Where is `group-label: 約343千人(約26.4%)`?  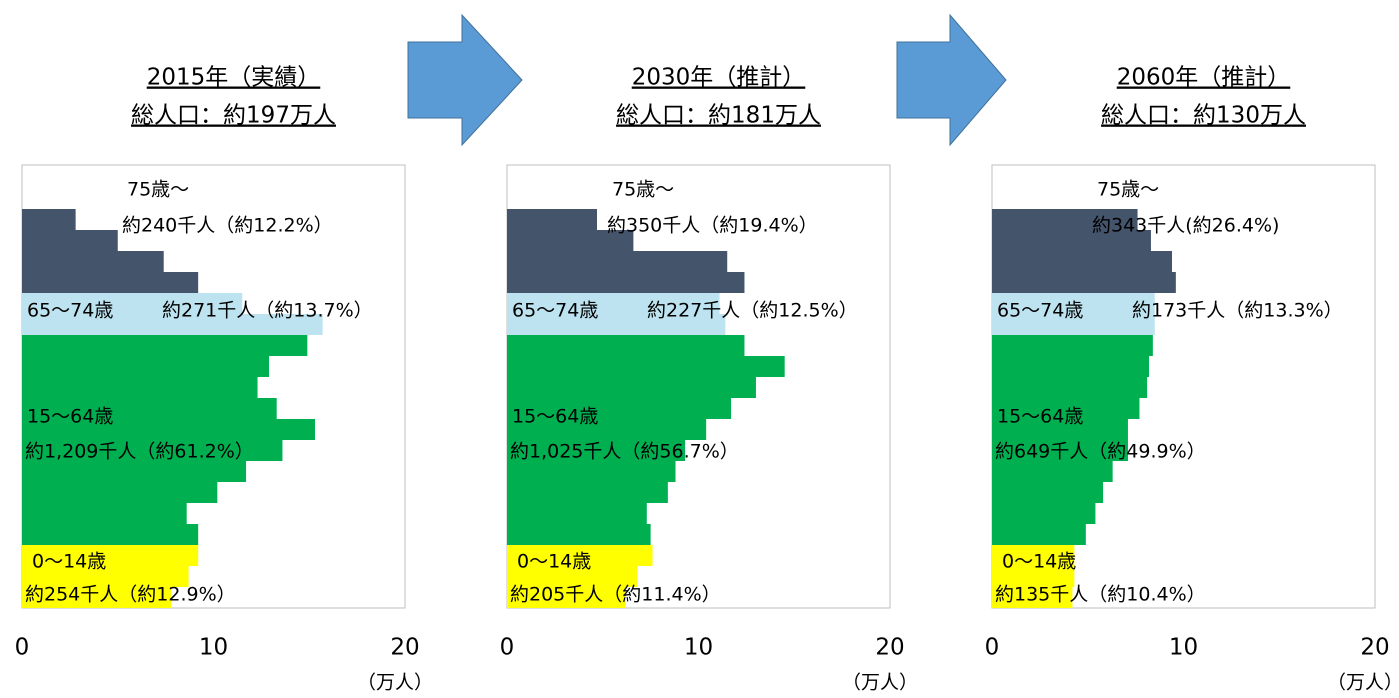
group-label: 約343千人(約26.4%) is located at coordinates (1185, 226).